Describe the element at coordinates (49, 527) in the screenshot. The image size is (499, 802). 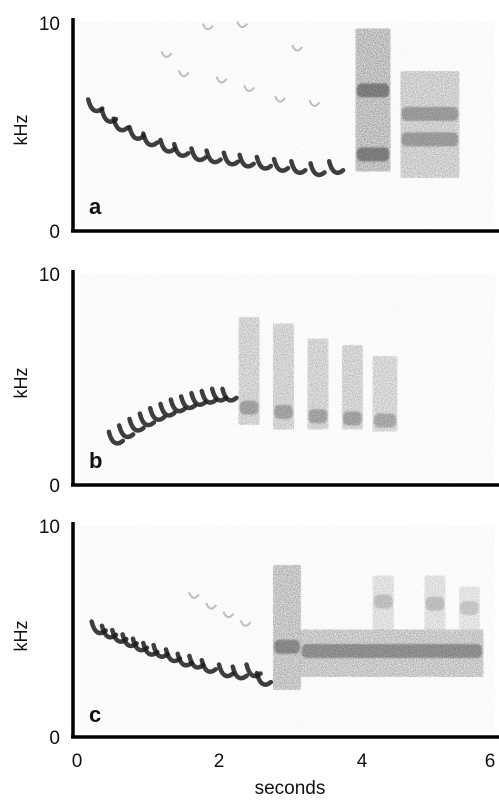
I see `panel-c-y-tick-top: 10` at that location.